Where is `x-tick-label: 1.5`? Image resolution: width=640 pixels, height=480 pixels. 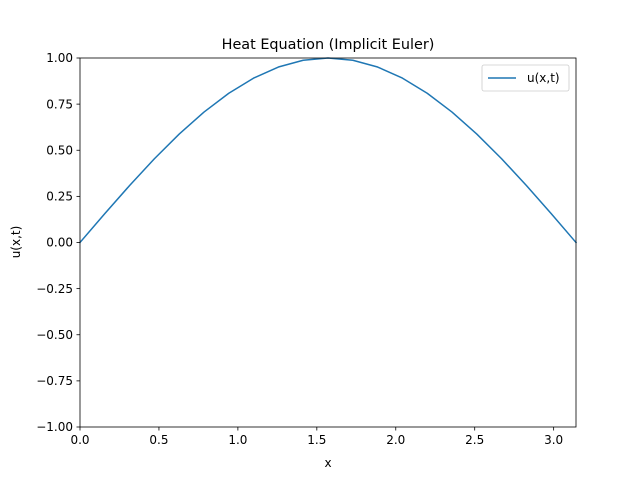
x-tick-label: 1.5 is located at coordinates (316, 440).